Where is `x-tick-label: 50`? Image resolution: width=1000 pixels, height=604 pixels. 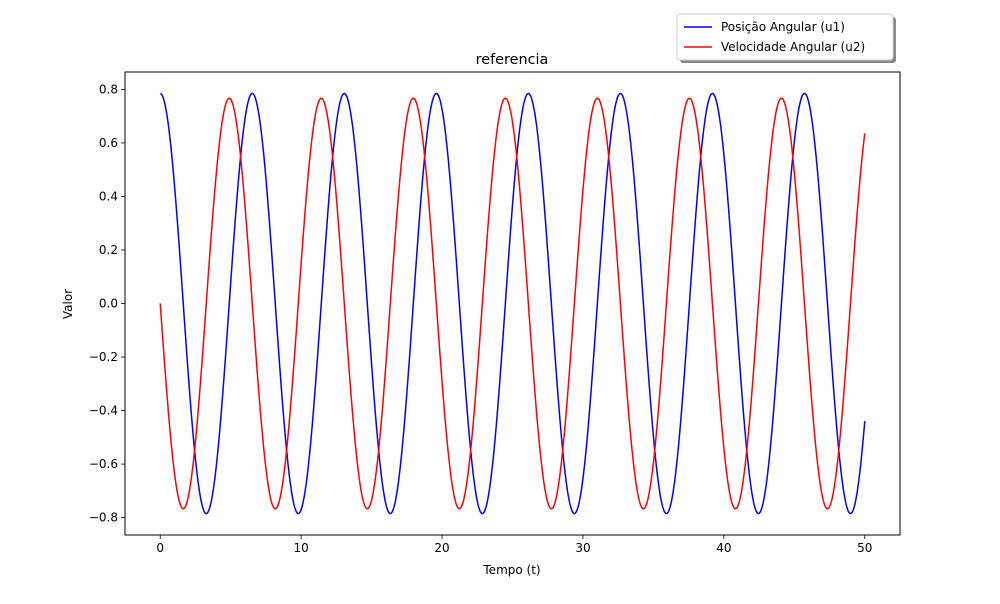 x-tick-label: 50 is located at coordinates (864, 548).